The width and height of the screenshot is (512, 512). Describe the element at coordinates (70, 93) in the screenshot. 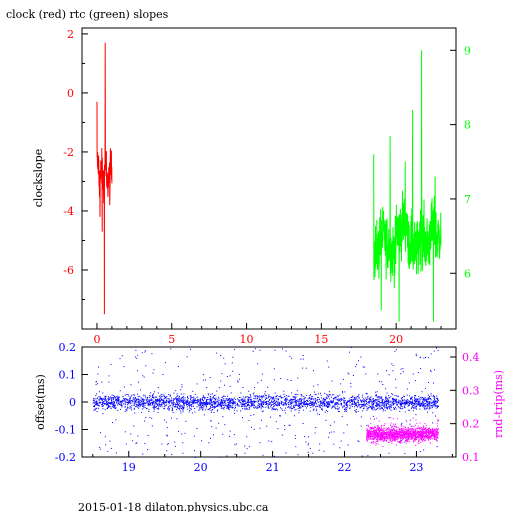

I see `top-y-tick-label: 0` at that location.